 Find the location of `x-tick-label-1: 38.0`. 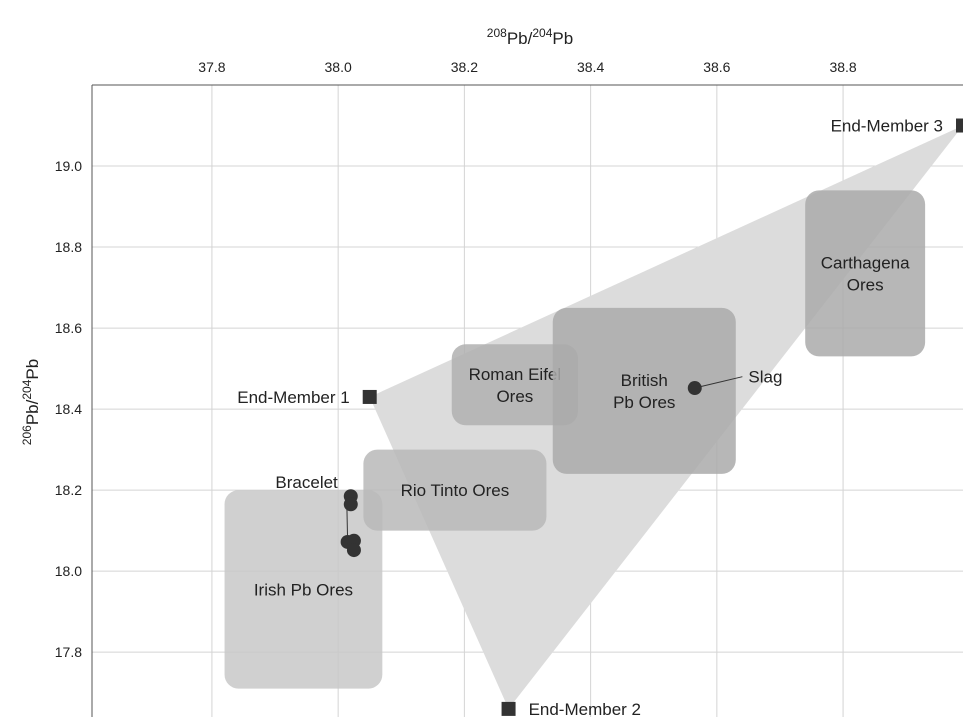

x-tick-label-1: 38.0 is located at coordinates (338, 67).